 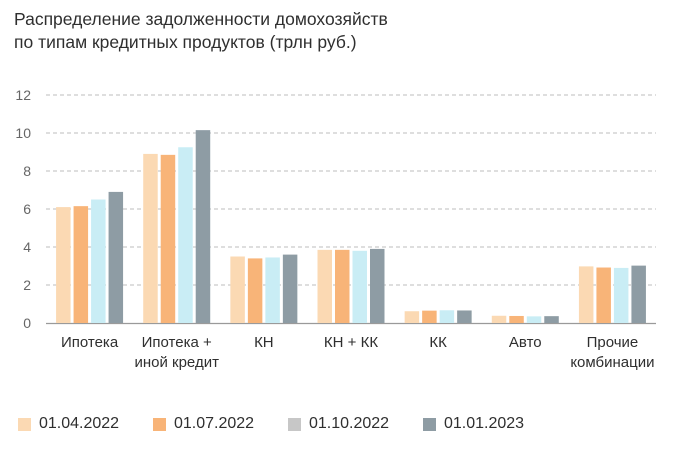 What do you see at coordinates (27, 247) in the screenshot?
I see `y-tick-label: 4` at bounding box center [27, 247].